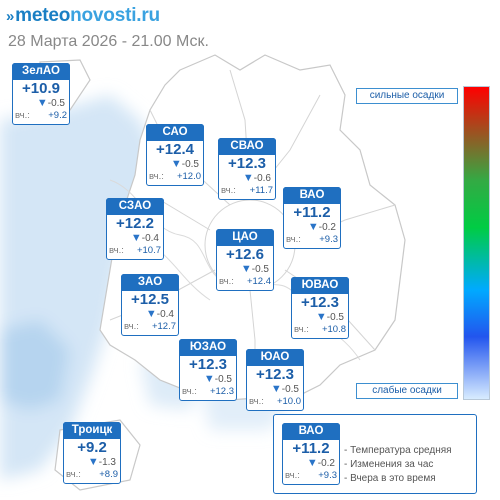 The height and width of the screenshot is (500, 500). What do you see at coordinates (101, 462) in the screenshot?
I see `hourly-change: ▼-1.3` at bounding box center [101, 462].